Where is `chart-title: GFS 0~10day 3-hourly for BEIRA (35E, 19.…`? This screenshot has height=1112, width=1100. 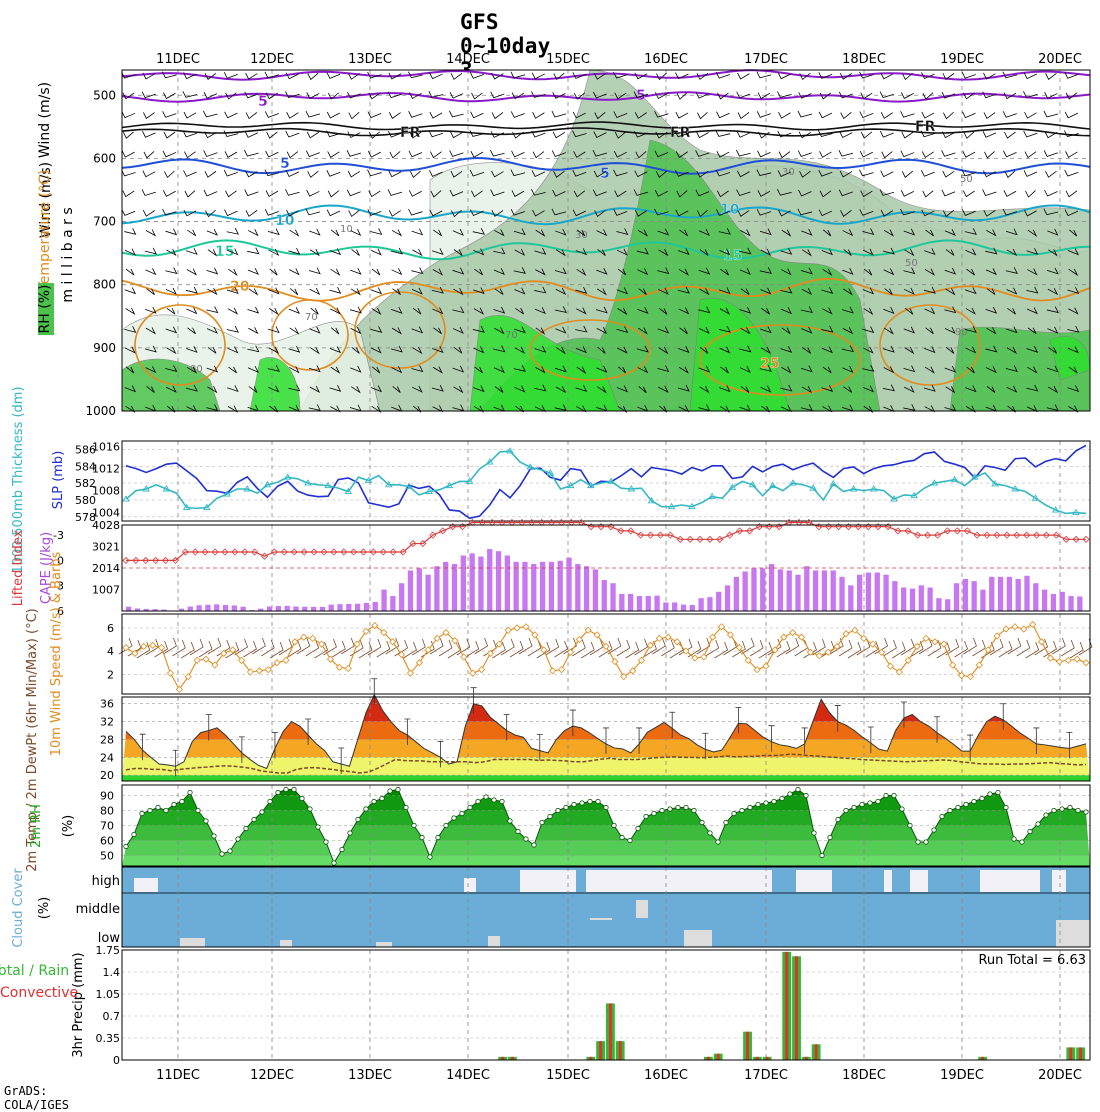
chart-title: GFS 0~10day 3-hourly for BEIRA (35E, 19.… is located at coordinates (505, 106).